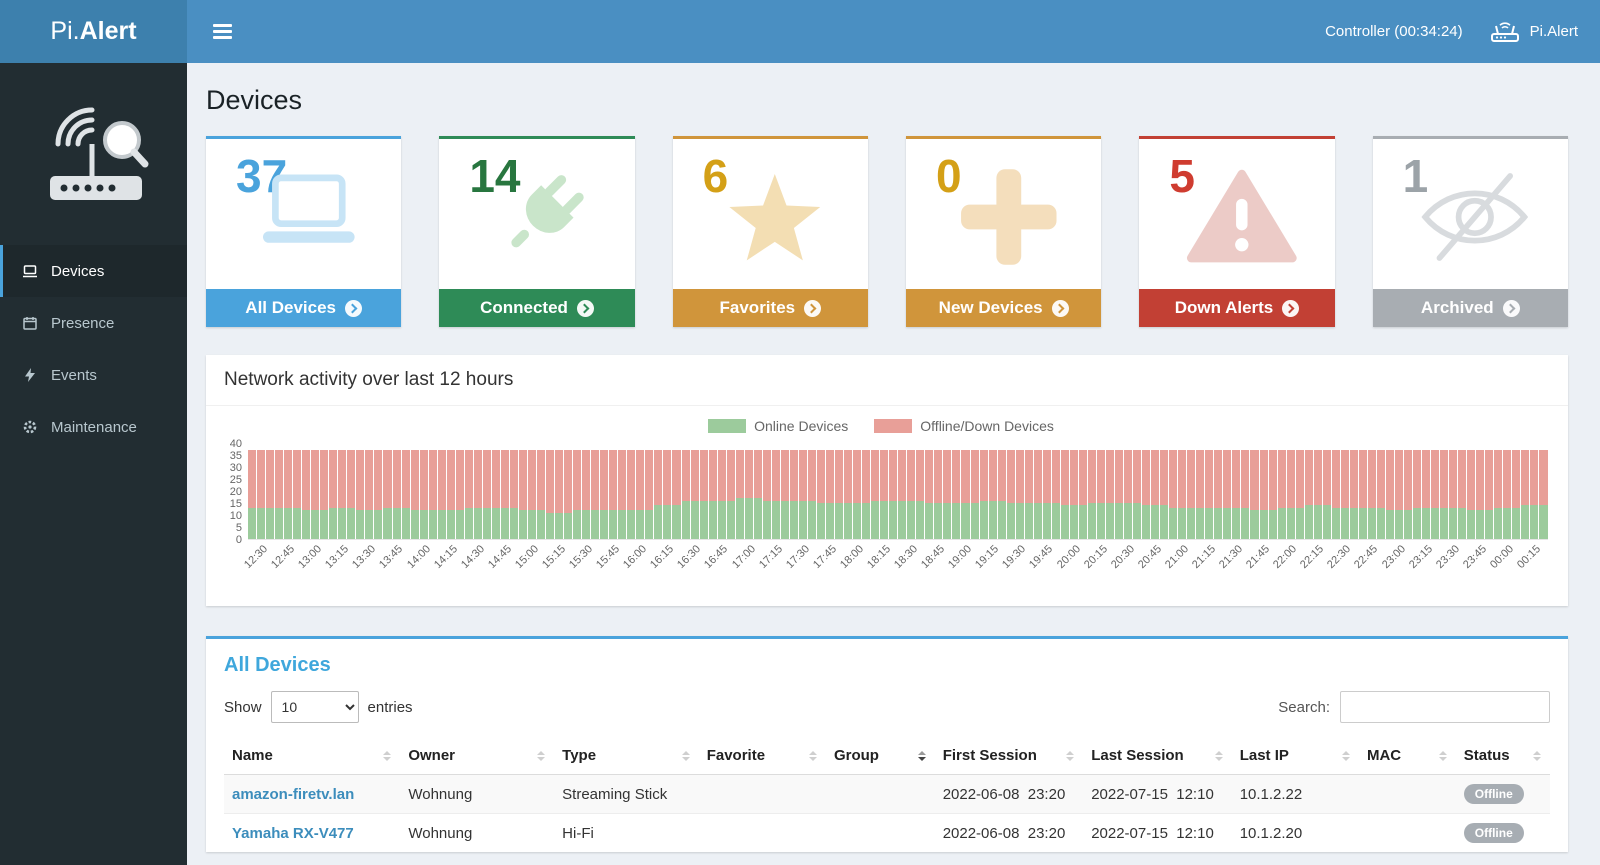  Describe the element at coordinates (293, 794) in the screenshot. I see `device-link: amazon-firetv.lan` at that location.